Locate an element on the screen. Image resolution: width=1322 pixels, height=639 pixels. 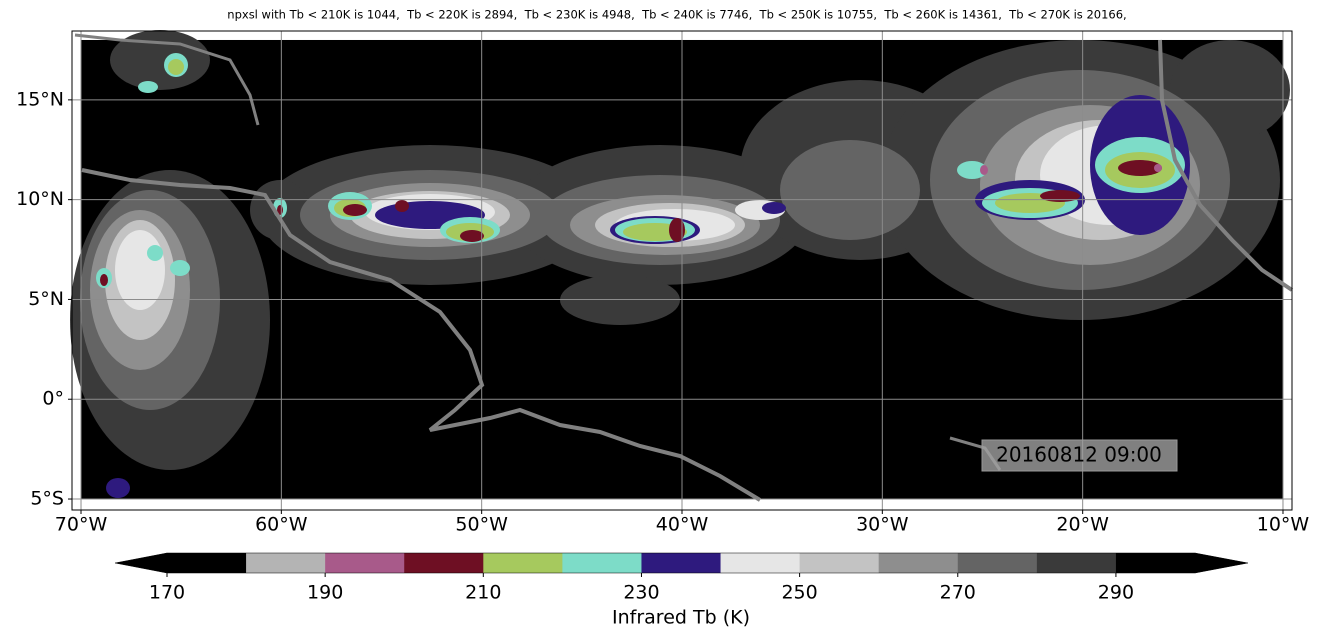
colorbar-tick-label: 270 is located at coordinates (958, 593).